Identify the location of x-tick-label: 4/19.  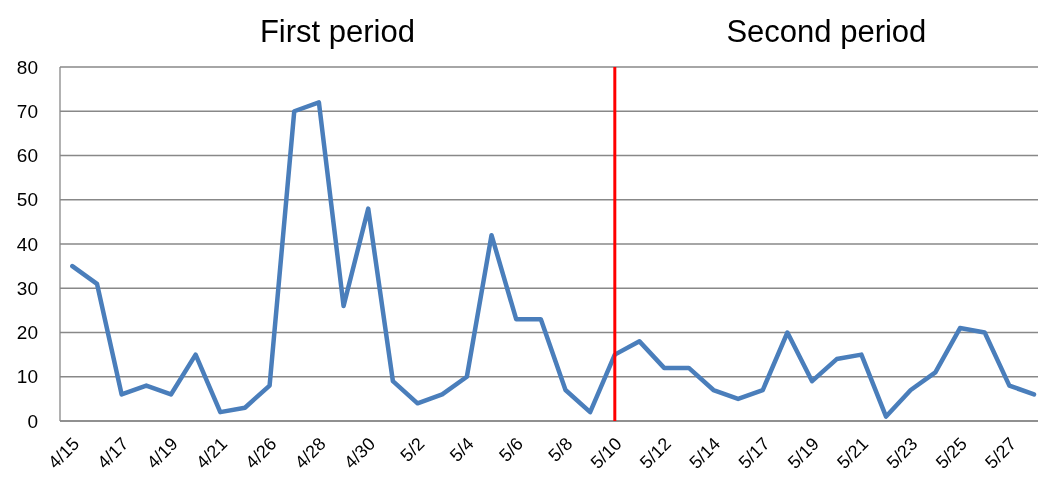
(162, 453).